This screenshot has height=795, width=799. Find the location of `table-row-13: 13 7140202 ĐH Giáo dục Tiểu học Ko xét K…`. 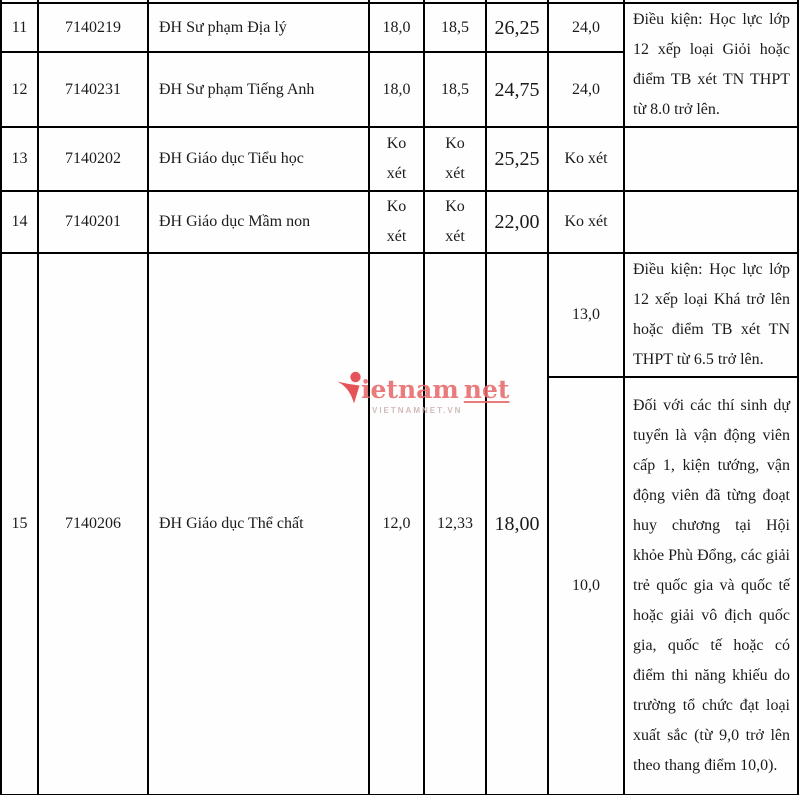

table-row-13: 13 7140202 ĐH Giáo dục Tiểu học Ko xét K… is located at coordinates (399, 159).